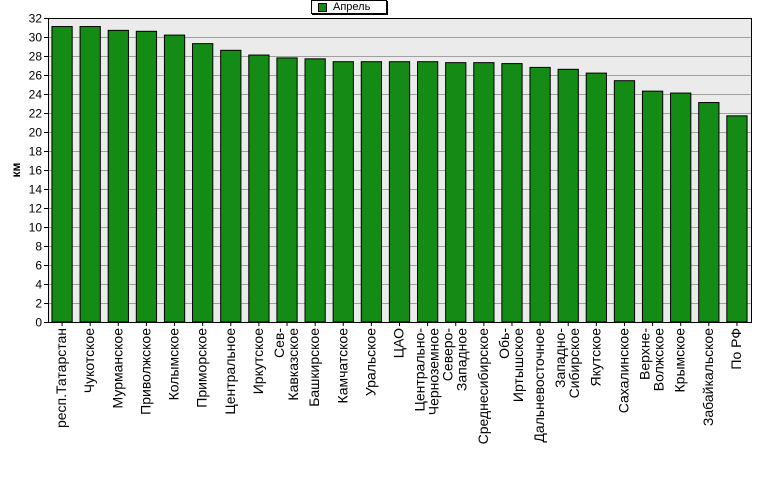 The width and height of the screenshot is (777, 484). Describe the element at coordinates (370, 362) in the screenshot. I see `x-tick-label: Уральское` at that location.